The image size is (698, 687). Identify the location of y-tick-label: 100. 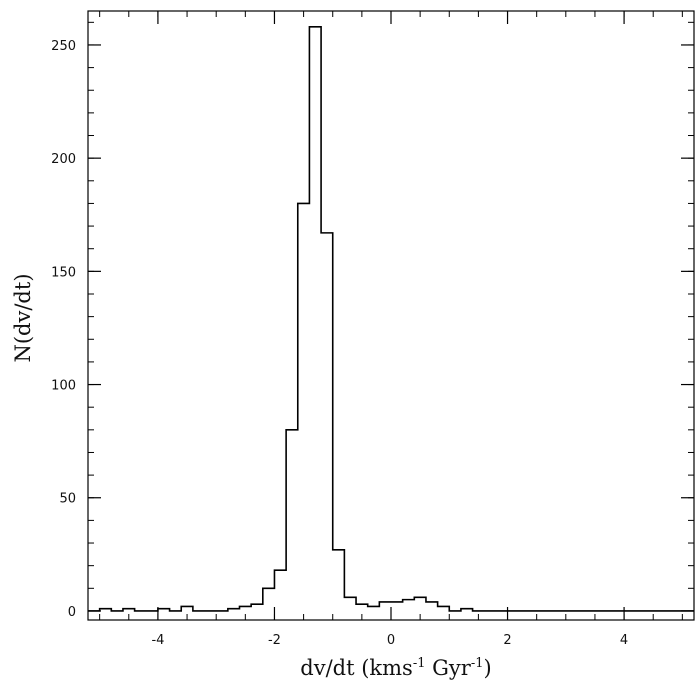
(63, 386).